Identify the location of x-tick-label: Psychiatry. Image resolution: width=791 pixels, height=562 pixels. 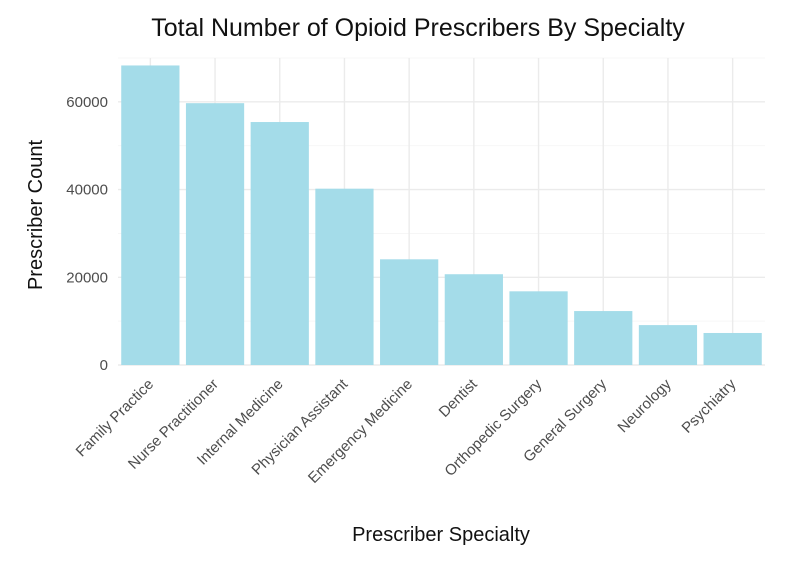
(709, 405).